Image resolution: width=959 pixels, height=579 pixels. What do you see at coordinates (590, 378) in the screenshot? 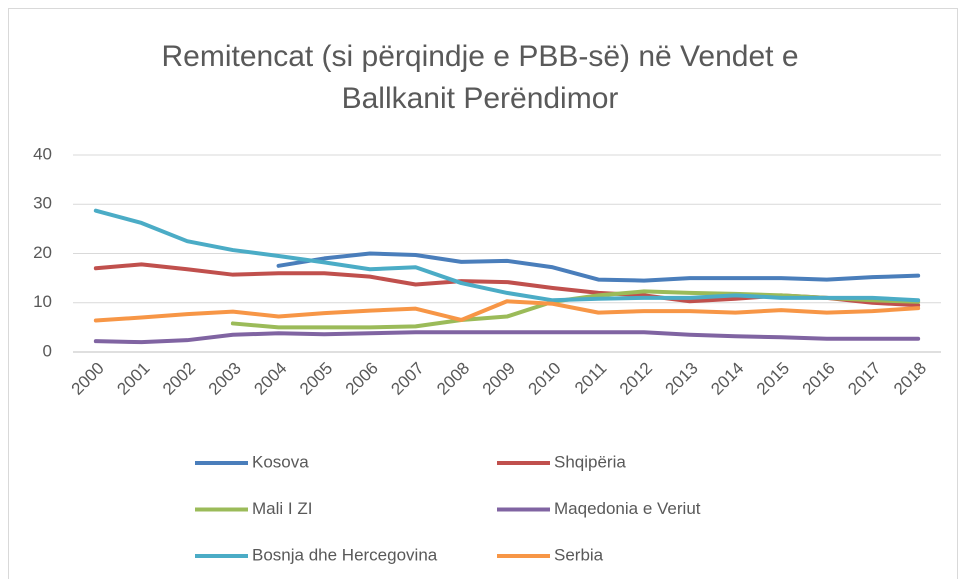
I see `x-tick-label: 2011` at bounding box center [590, 378].